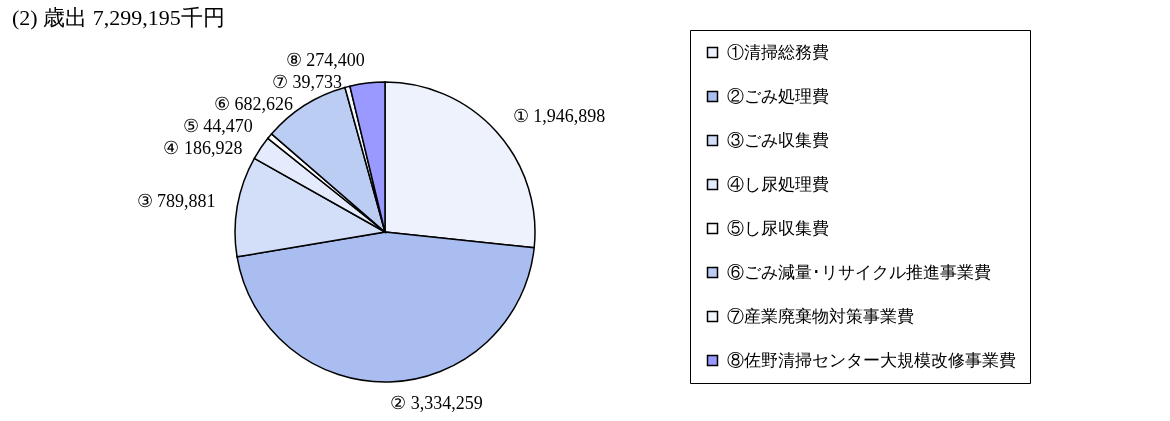 The width and height of the screenshot is (1170, 421). Describe the element at coordinates (871, 360) in the screenshot. I see `legend-label: ⑧佐野清掃センター大規模改修事業費` at that location.